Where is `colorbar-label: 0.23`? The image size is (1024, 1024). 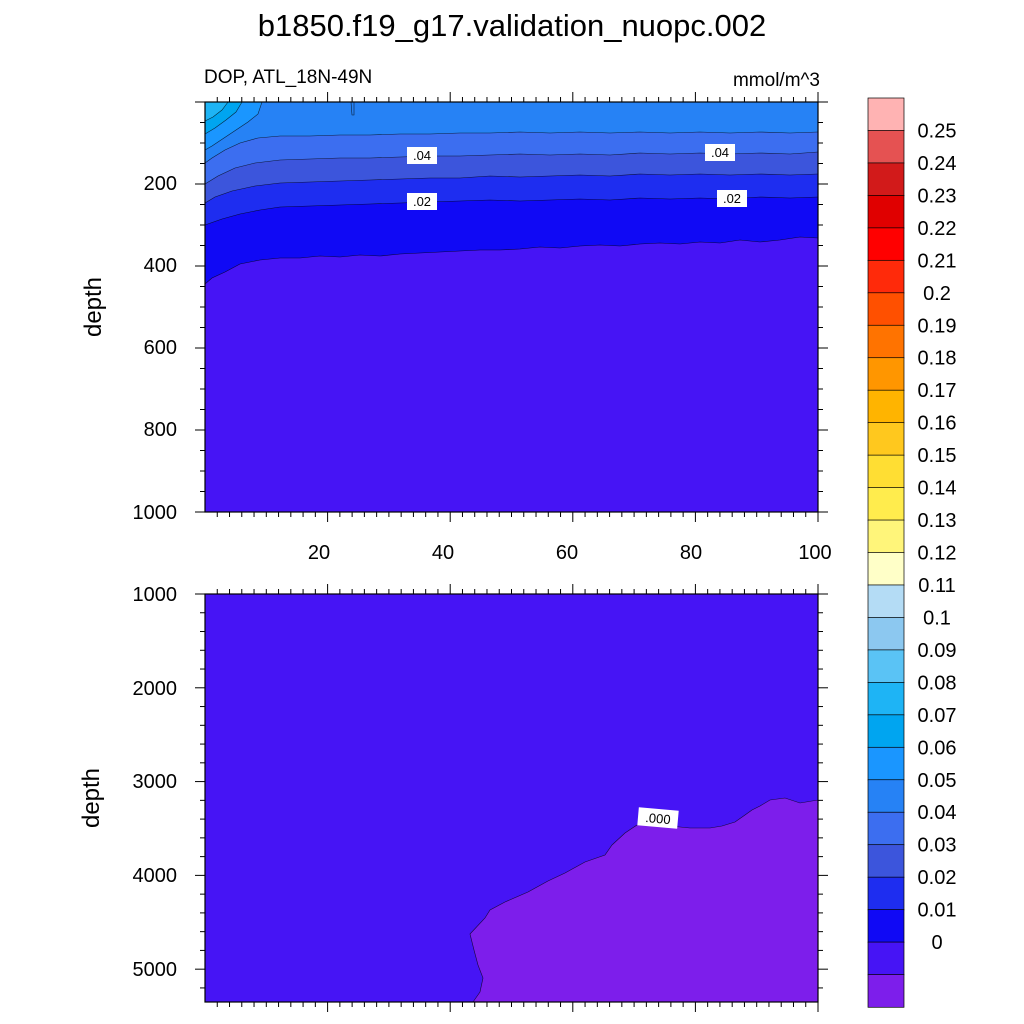 colorbar-label: 0.23 is located at coordinates (937, 196).